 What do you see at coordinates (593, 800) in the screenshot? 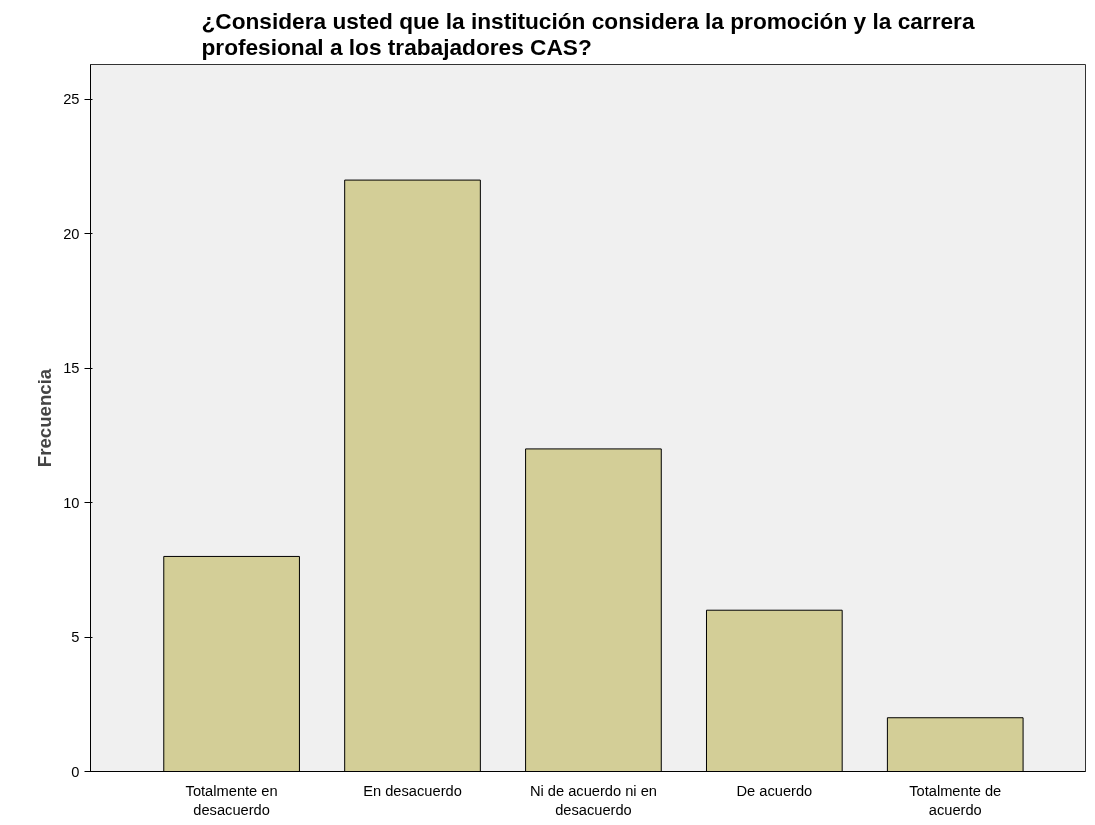
I see `x-tick-label: Ni de acuerdo ni en desacuerdo` at bounding box center [593, 800].